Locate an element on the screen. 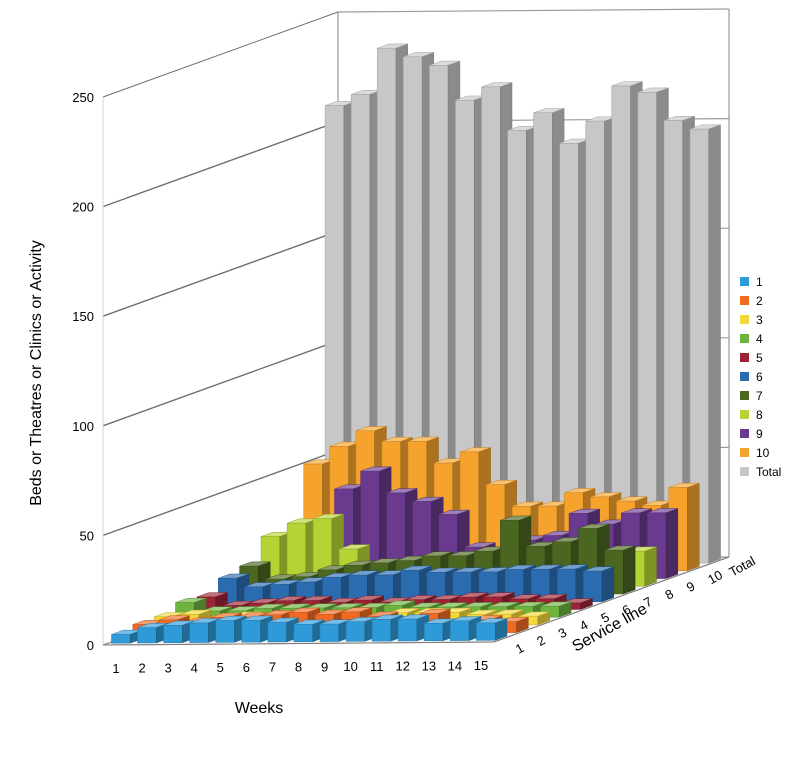 Image resolution: width=803 pixels, height=764 pixels. legend-item-5: 5 is located at coordinates (751, 358).